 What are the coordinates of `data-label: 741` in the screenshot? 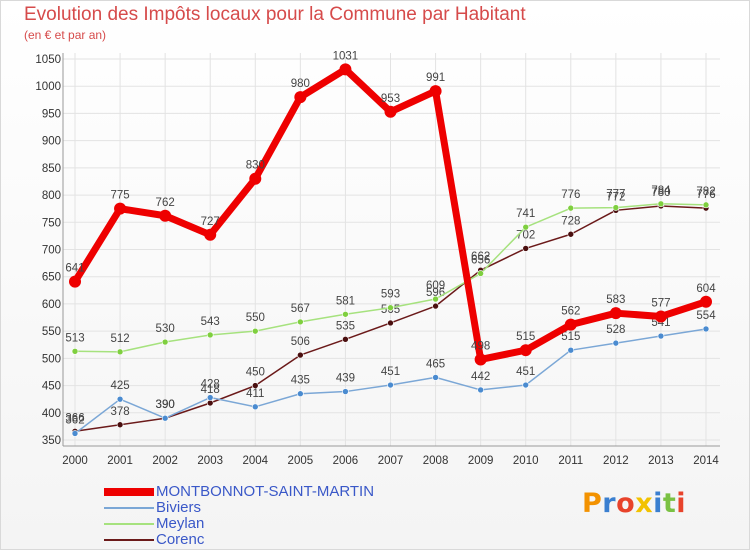 It's located at (525, 214).